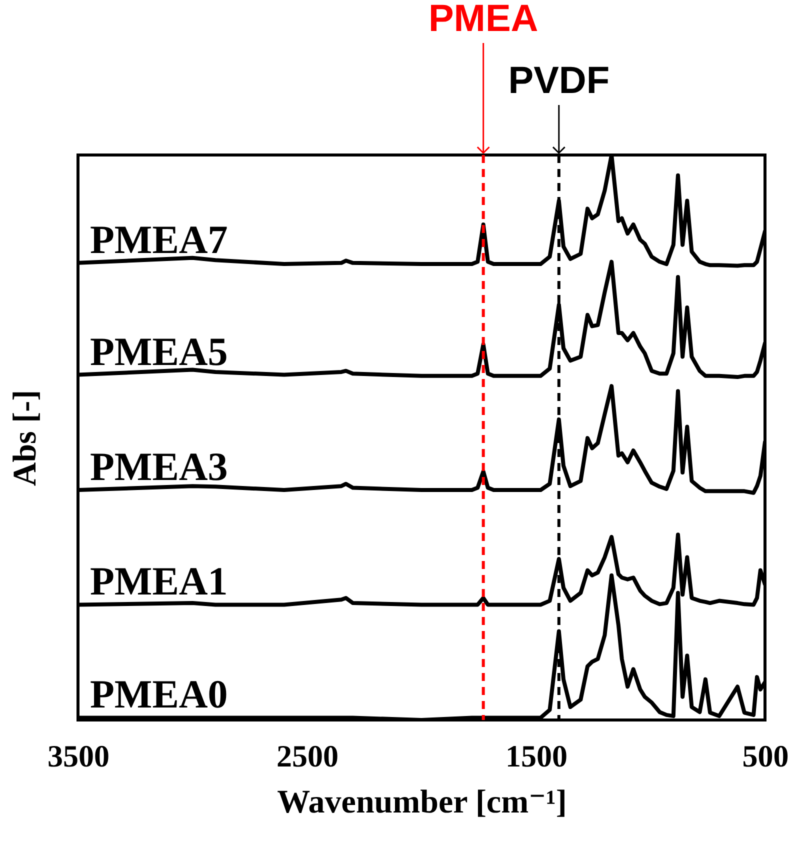  What do you see at coordinates (159, 694) in the screenshot?
I see `series-label: PMEA0` at bounding box center [159, 694].